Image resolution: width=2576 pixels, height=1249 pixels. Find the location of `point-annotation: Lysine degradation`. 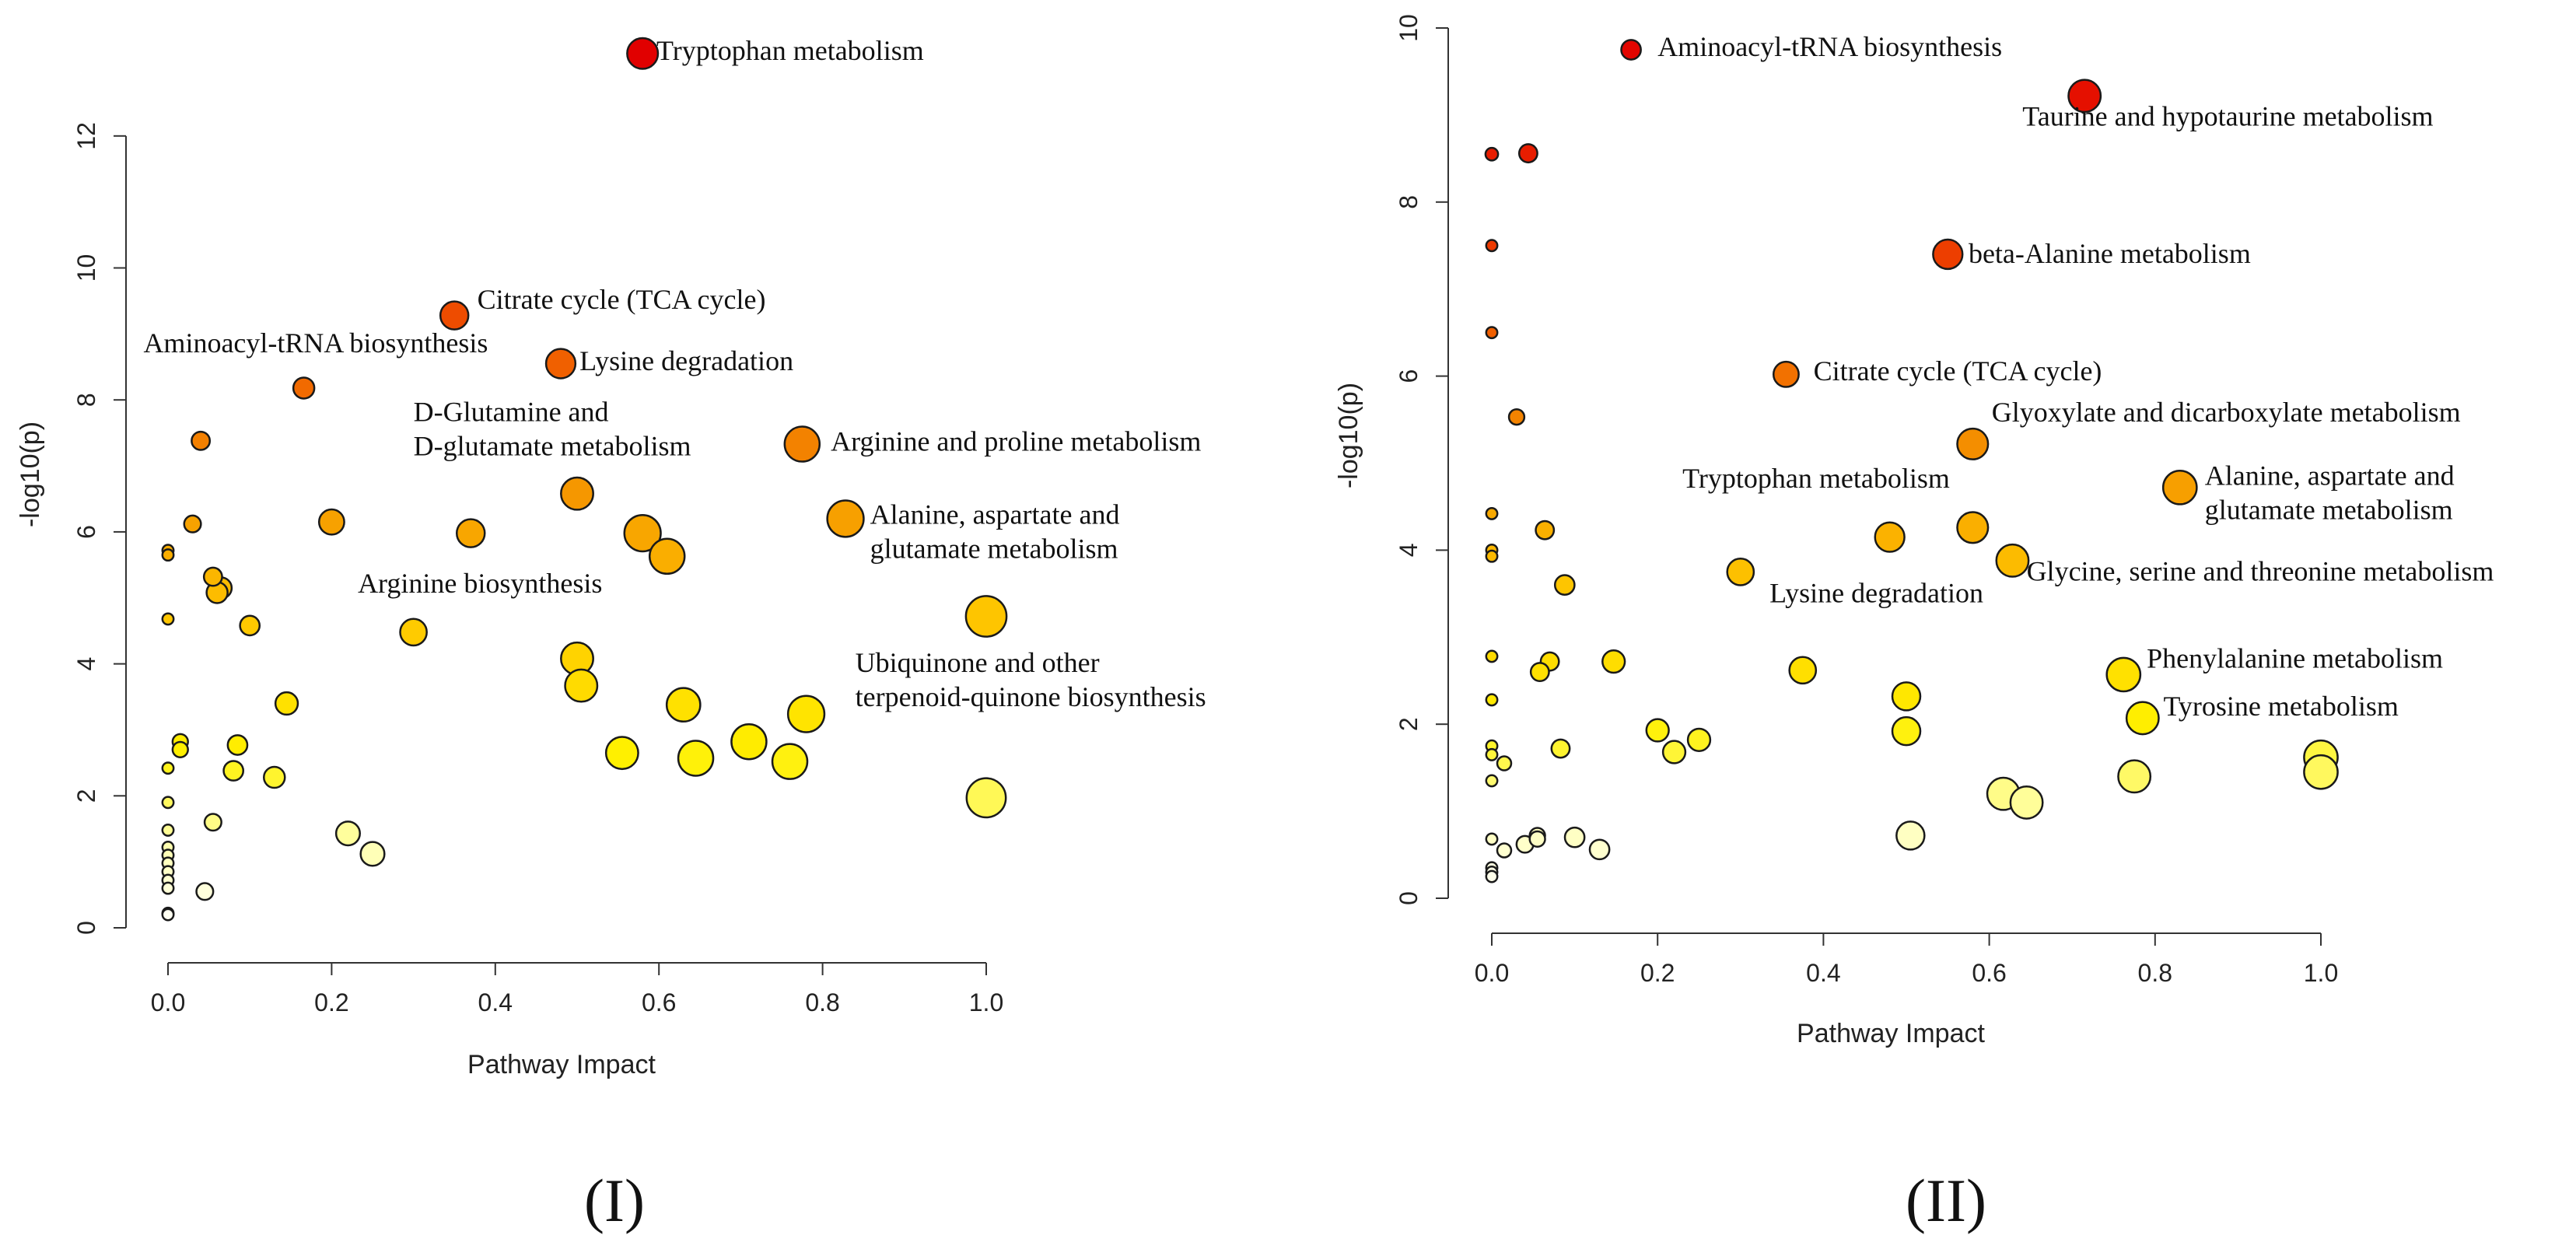

point-annotation: Lysine degradation is located at coordinates (686, 361).